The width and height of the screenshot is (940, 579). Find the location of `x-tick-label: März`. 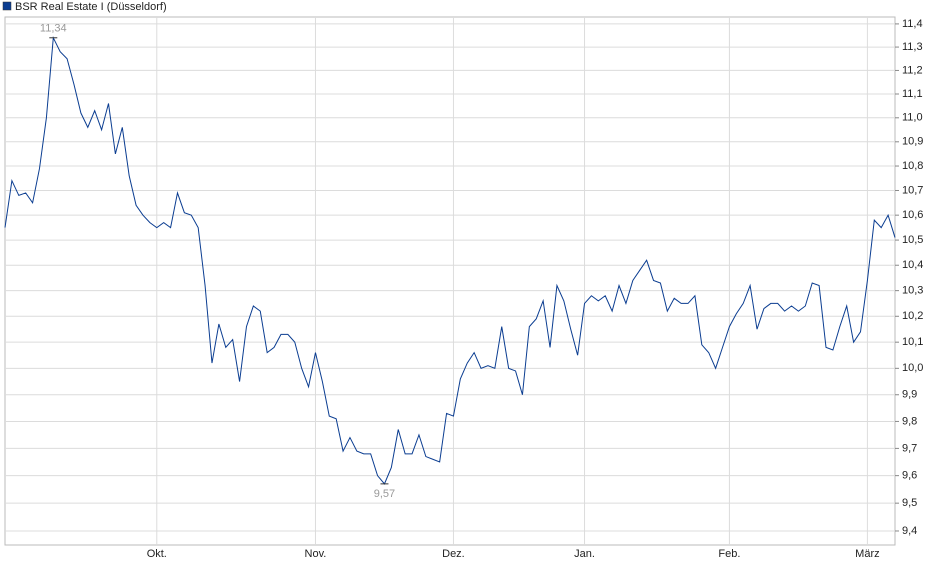

x-tick-label: März is located at coordinates (867, 554).